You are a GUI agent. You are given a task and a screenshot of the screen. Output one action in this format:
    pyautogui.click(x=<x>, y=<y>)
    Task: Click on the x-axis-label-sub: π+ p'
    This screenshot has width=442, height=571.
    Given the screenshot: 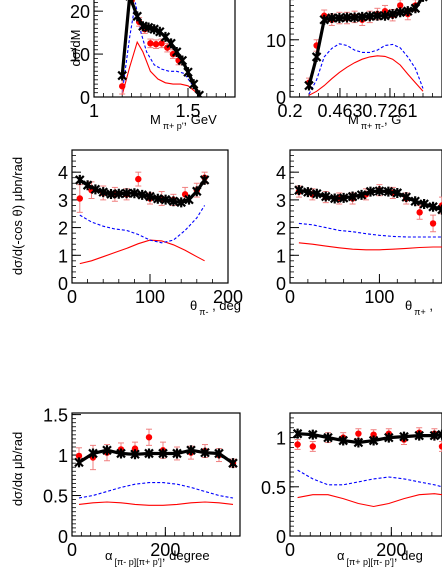 What is the action you would take?
    pyautogui.click(x=173, y=126)
    